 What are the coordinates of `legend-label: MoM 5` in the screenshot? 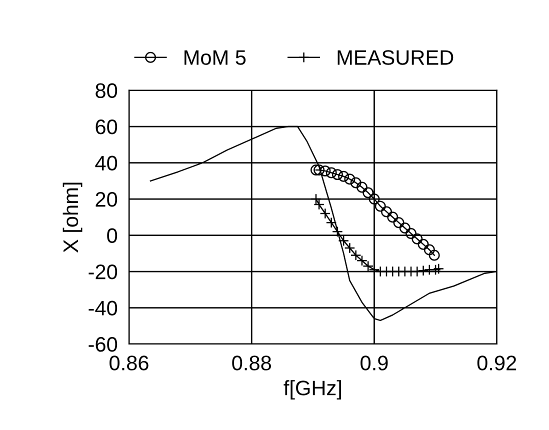 It's located at (215, 57).